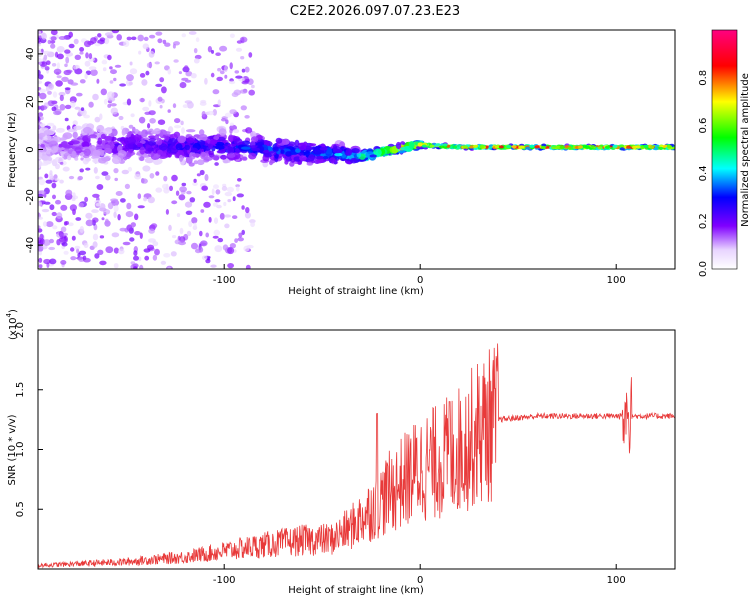 Image resolution: width=750 pixels, height=600 pixels. I want to click on spectrogram-xlabel: Height of straight line (km), so click(356, 291).